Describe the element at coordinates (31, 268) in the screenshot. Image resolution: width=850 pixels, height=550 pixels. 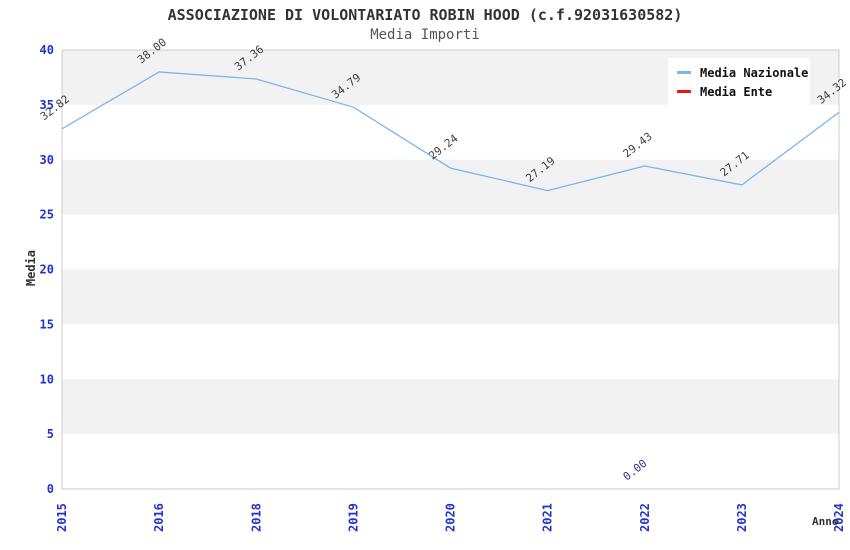
I see `y-axis-title: Media` at that location.